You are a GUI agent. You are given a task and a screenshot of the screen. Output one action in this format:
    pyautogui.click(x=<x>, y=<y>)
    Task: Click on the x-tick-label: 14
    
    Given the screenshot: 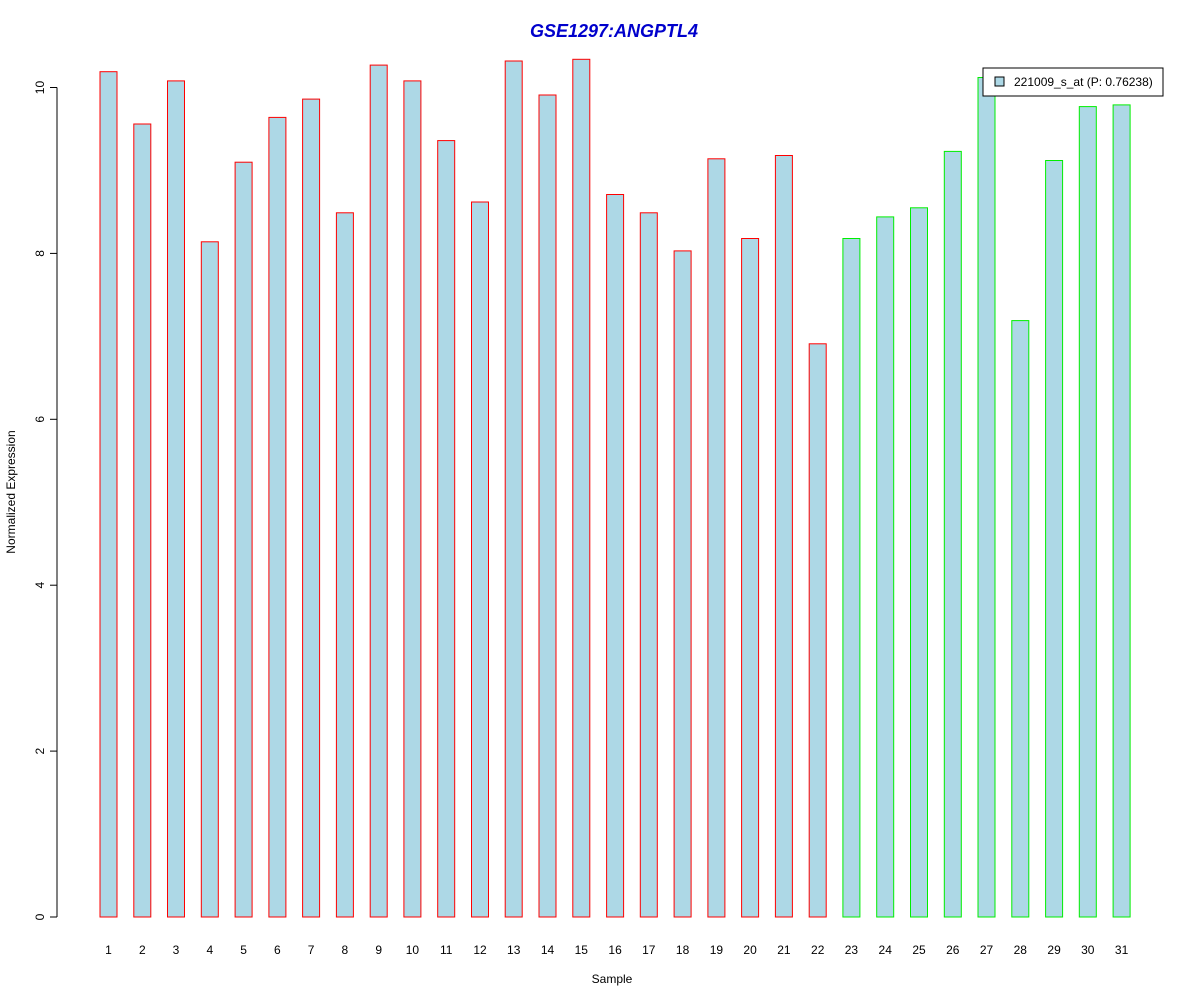 What is the action you would take?
    pyautogui.click(x=548, y=950)
    